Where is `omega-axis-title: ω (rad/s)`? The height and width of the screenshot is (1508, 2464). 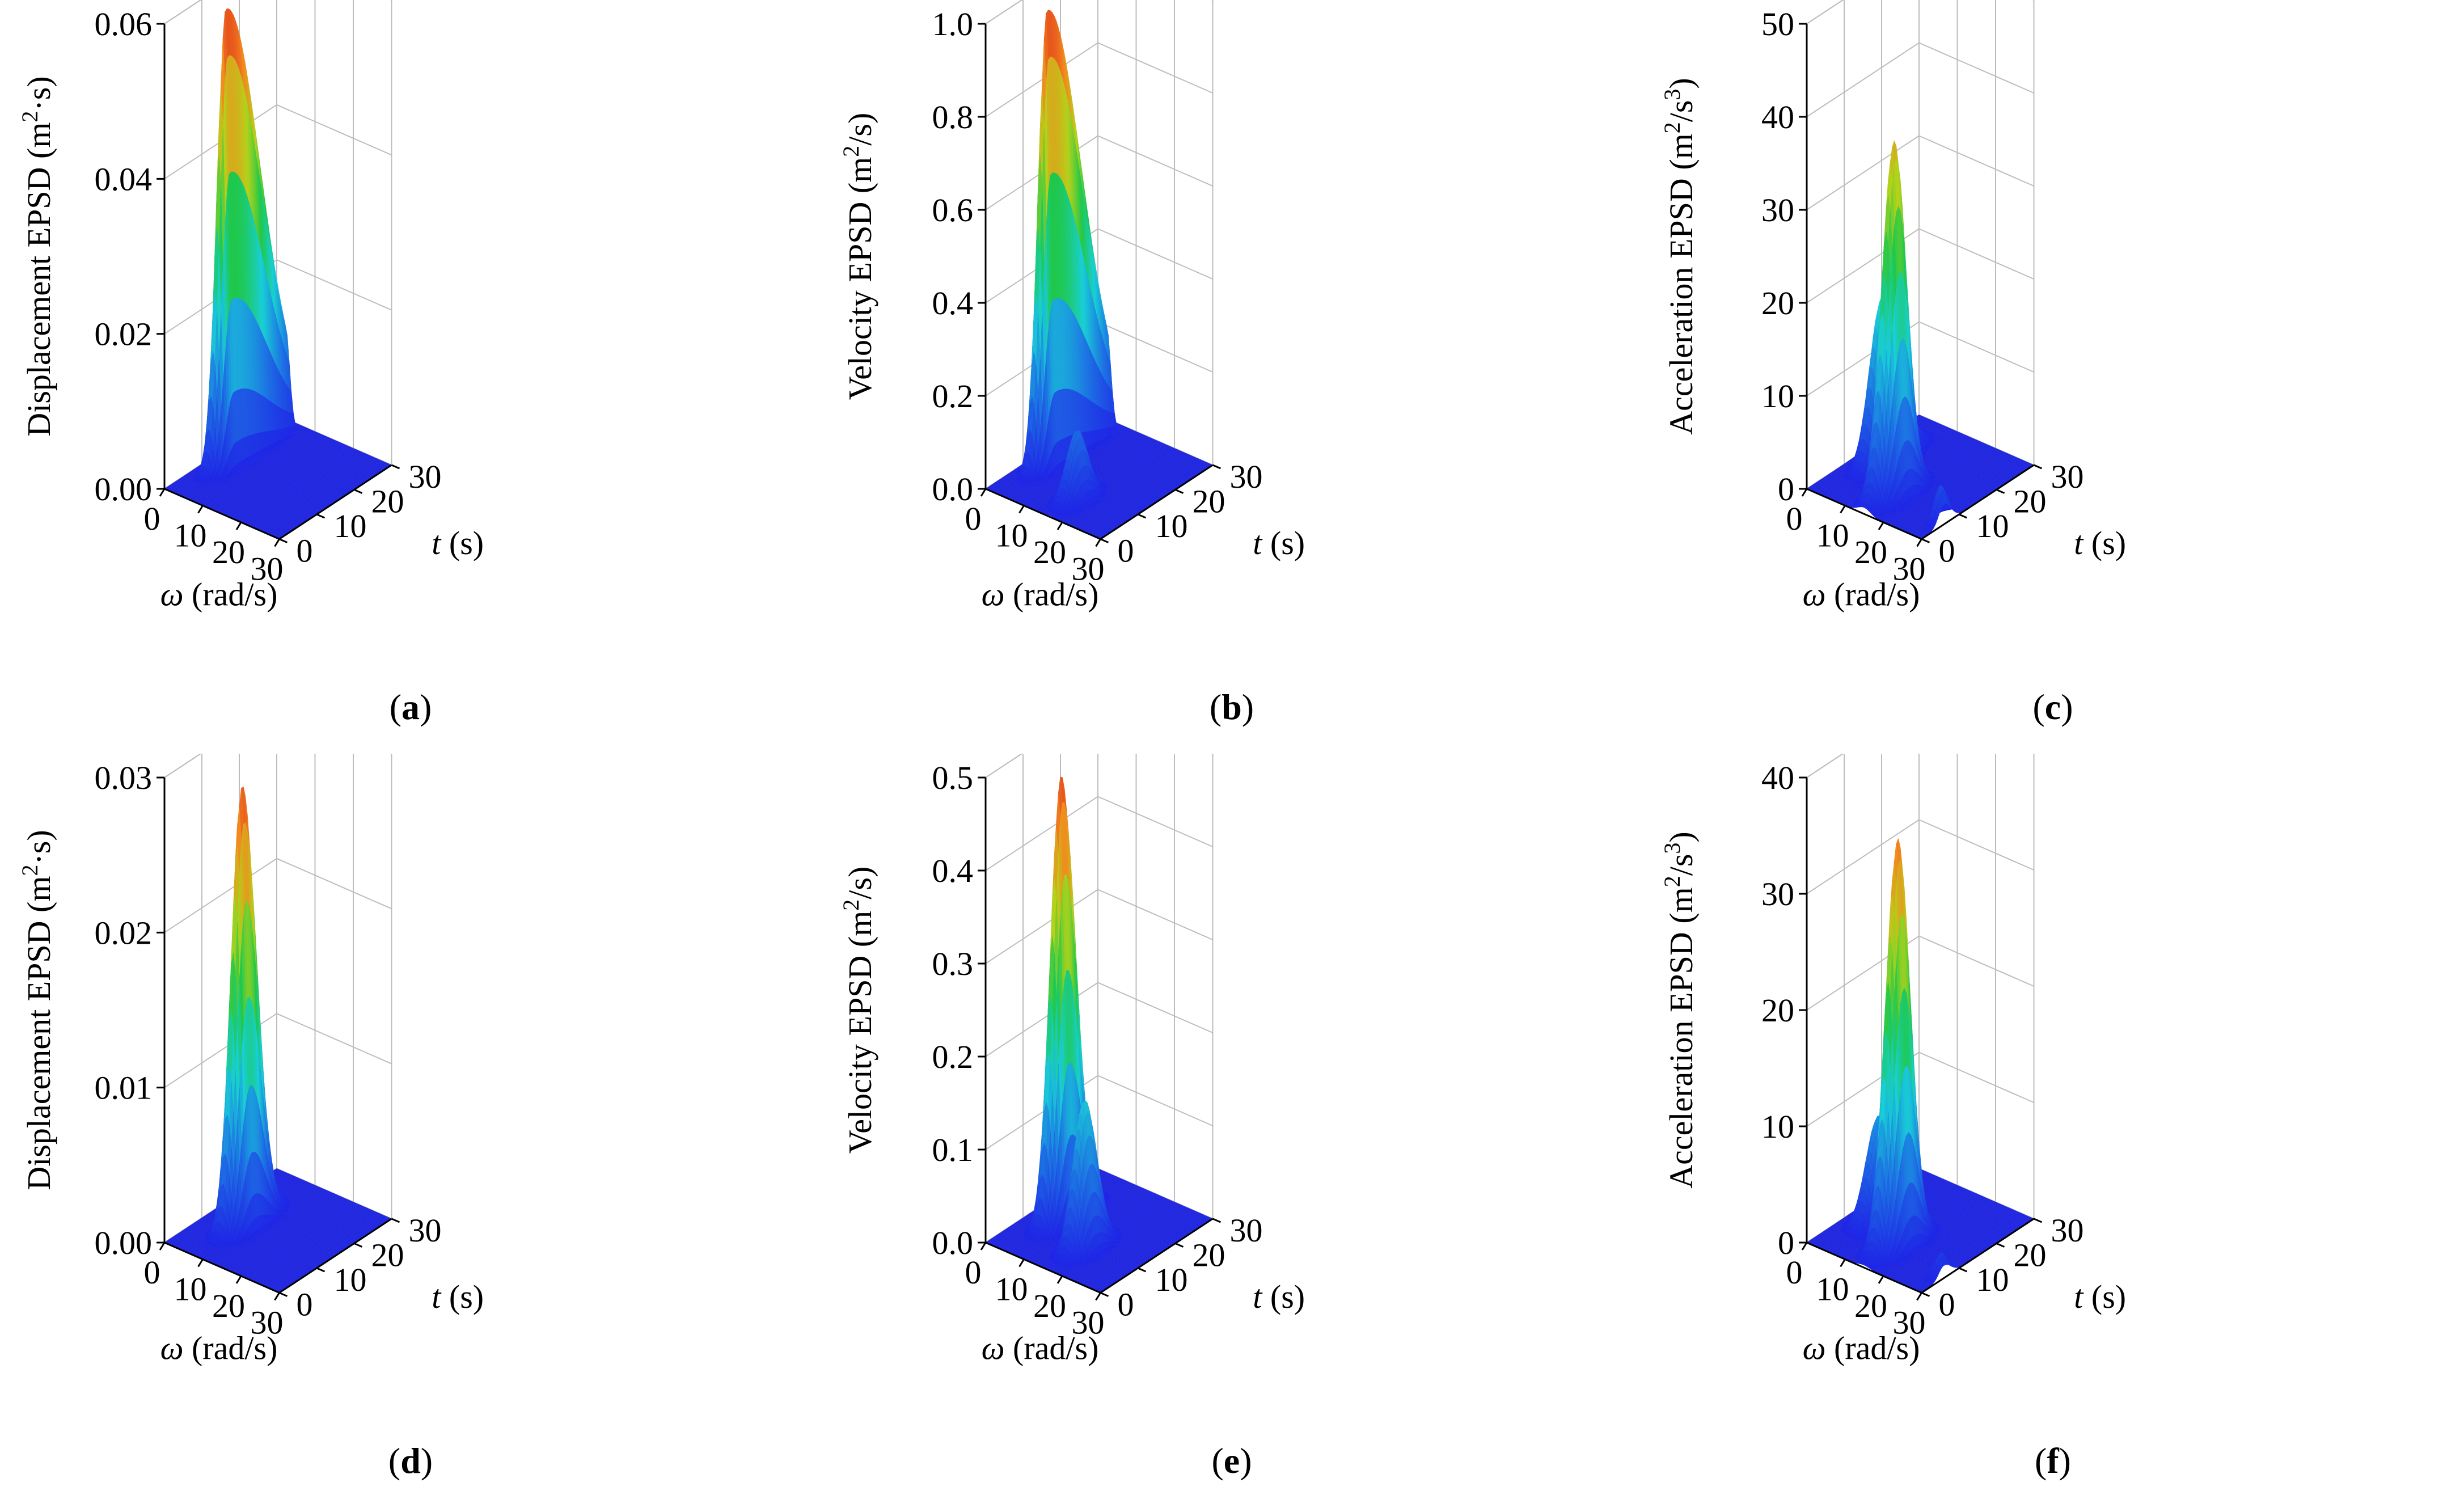 omega-axis-title: ω (rad/s) is located at coordinates (219, 594).